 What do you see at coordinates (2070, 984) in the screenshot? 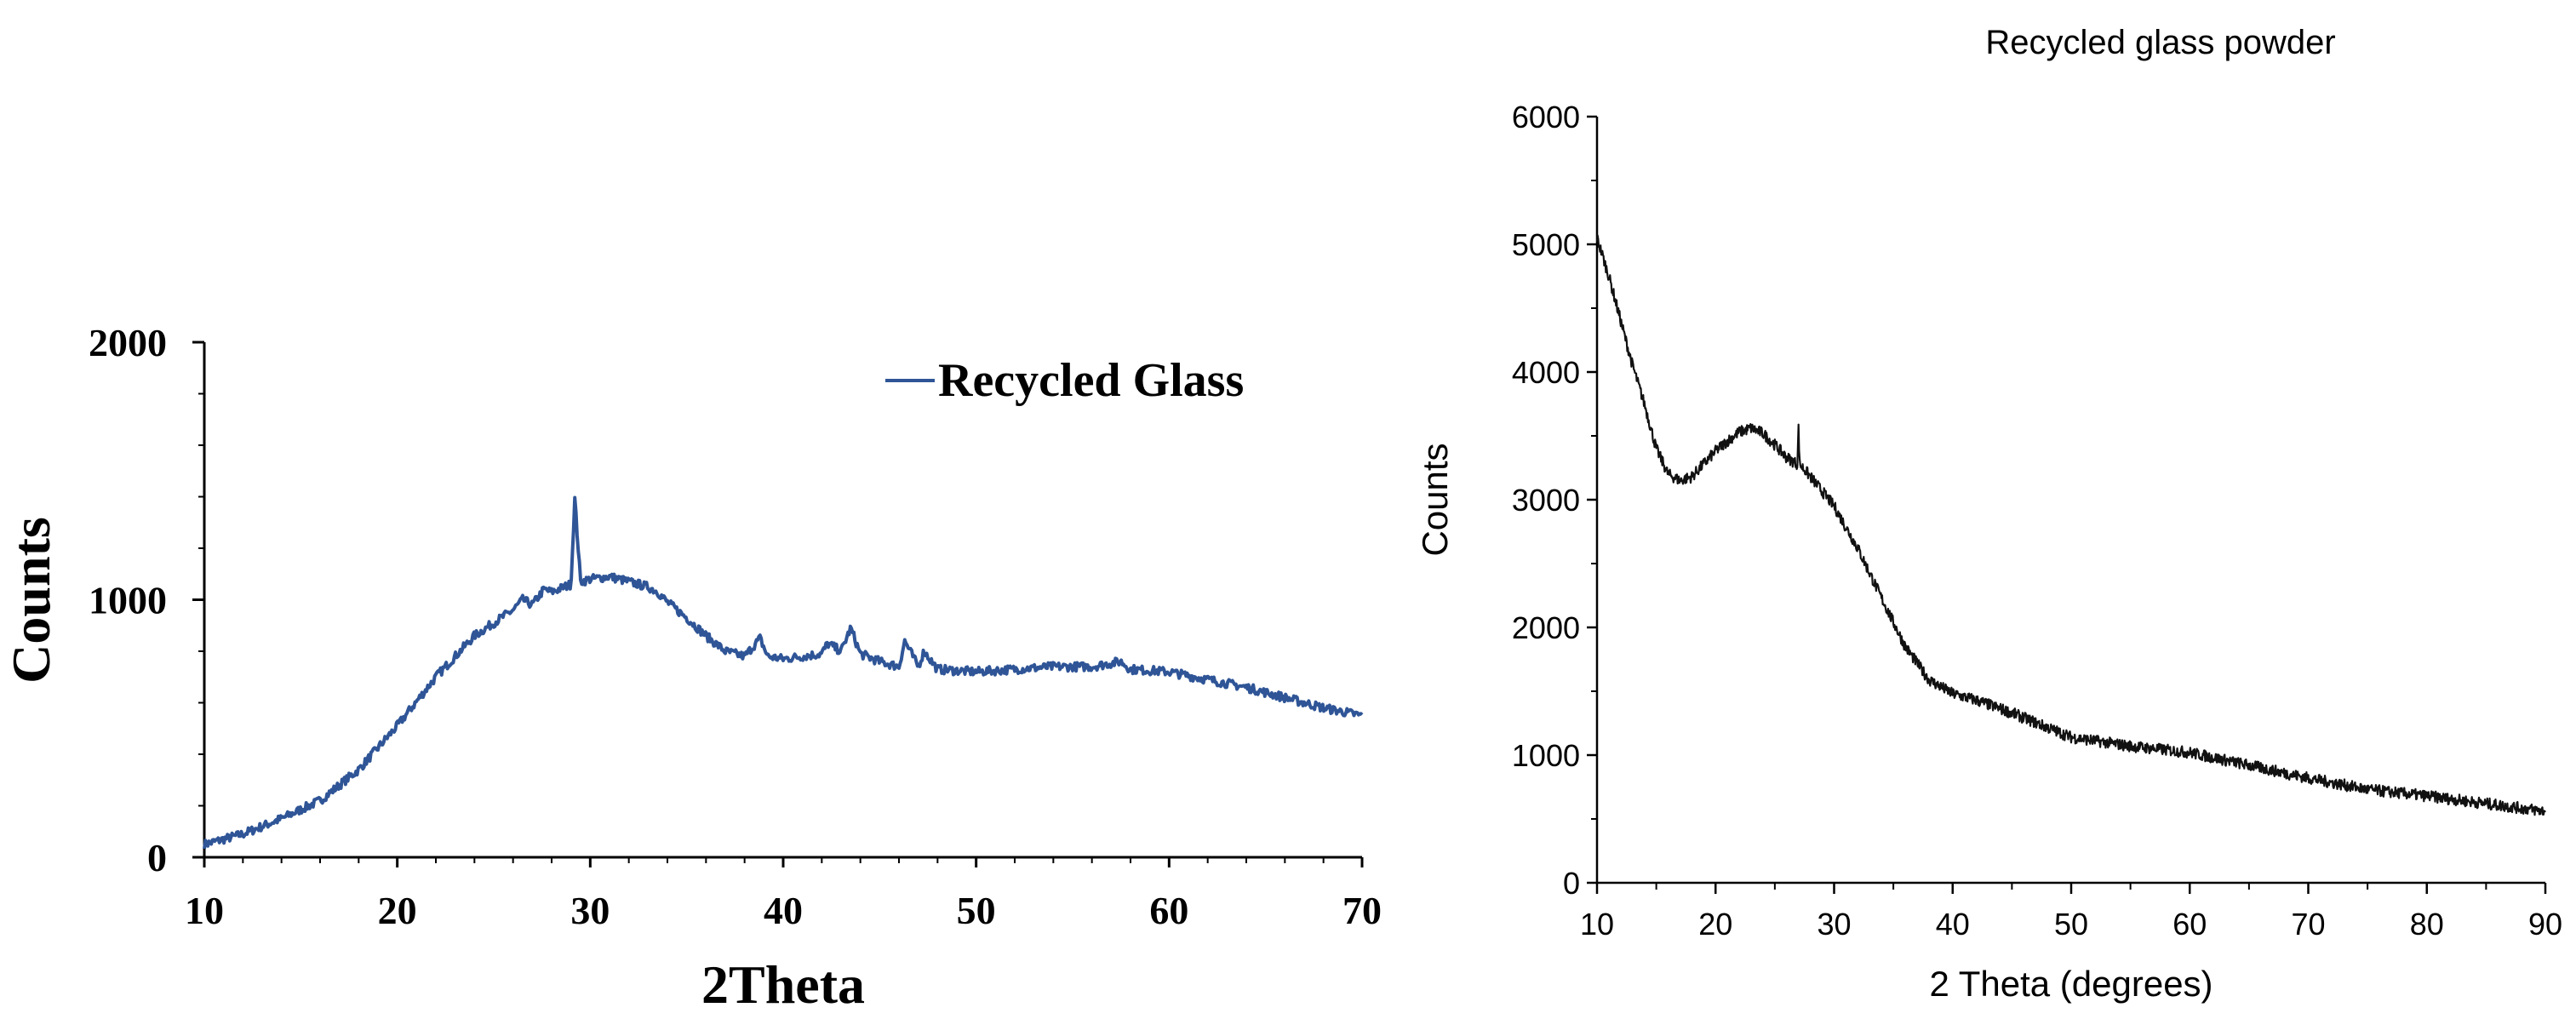
I see `right-x-axis-label: 2 Theta (degrees)` at bounding box center [2070, 984].